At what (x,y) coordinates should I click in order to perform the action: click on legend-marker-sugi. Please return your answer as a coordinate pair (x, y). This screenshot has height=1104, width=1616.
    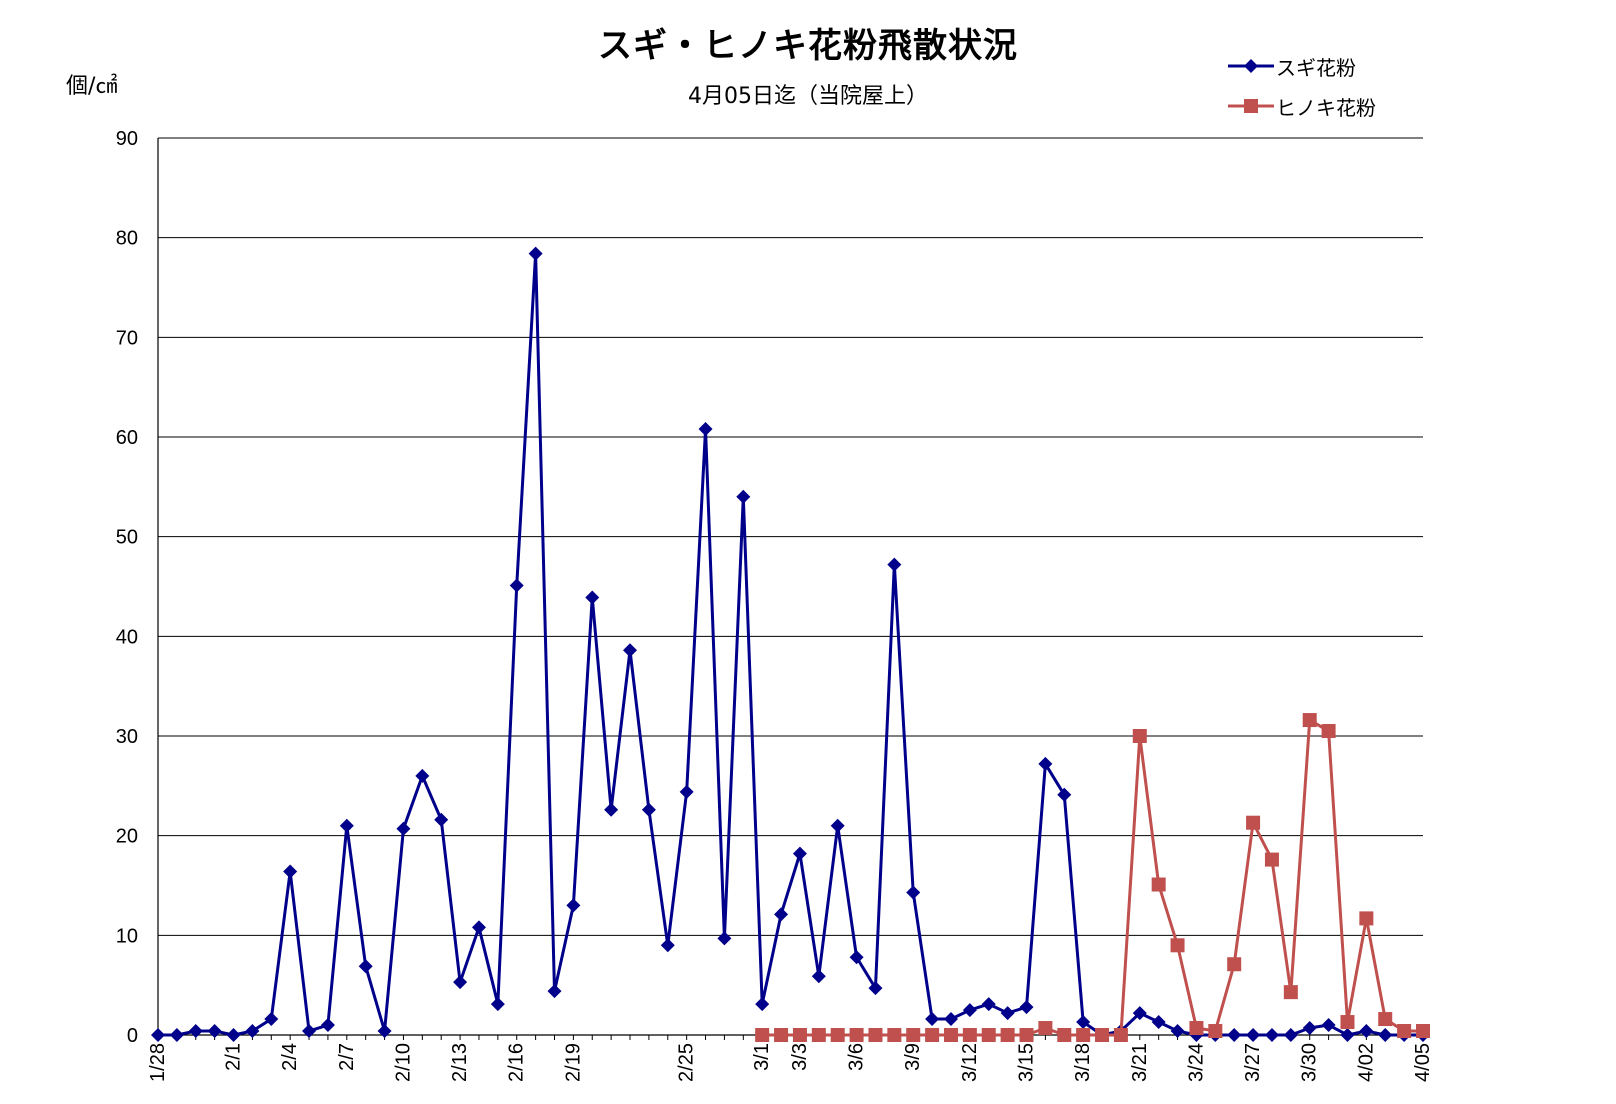
    Looking at the image, I should click on (1251, 66).